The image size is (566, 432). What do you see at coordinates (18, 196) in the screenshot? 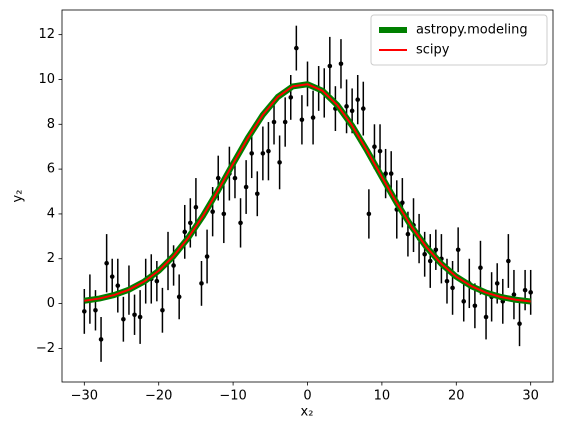
I see `y-axis-label: y₂` at bounding box center [18, 196].